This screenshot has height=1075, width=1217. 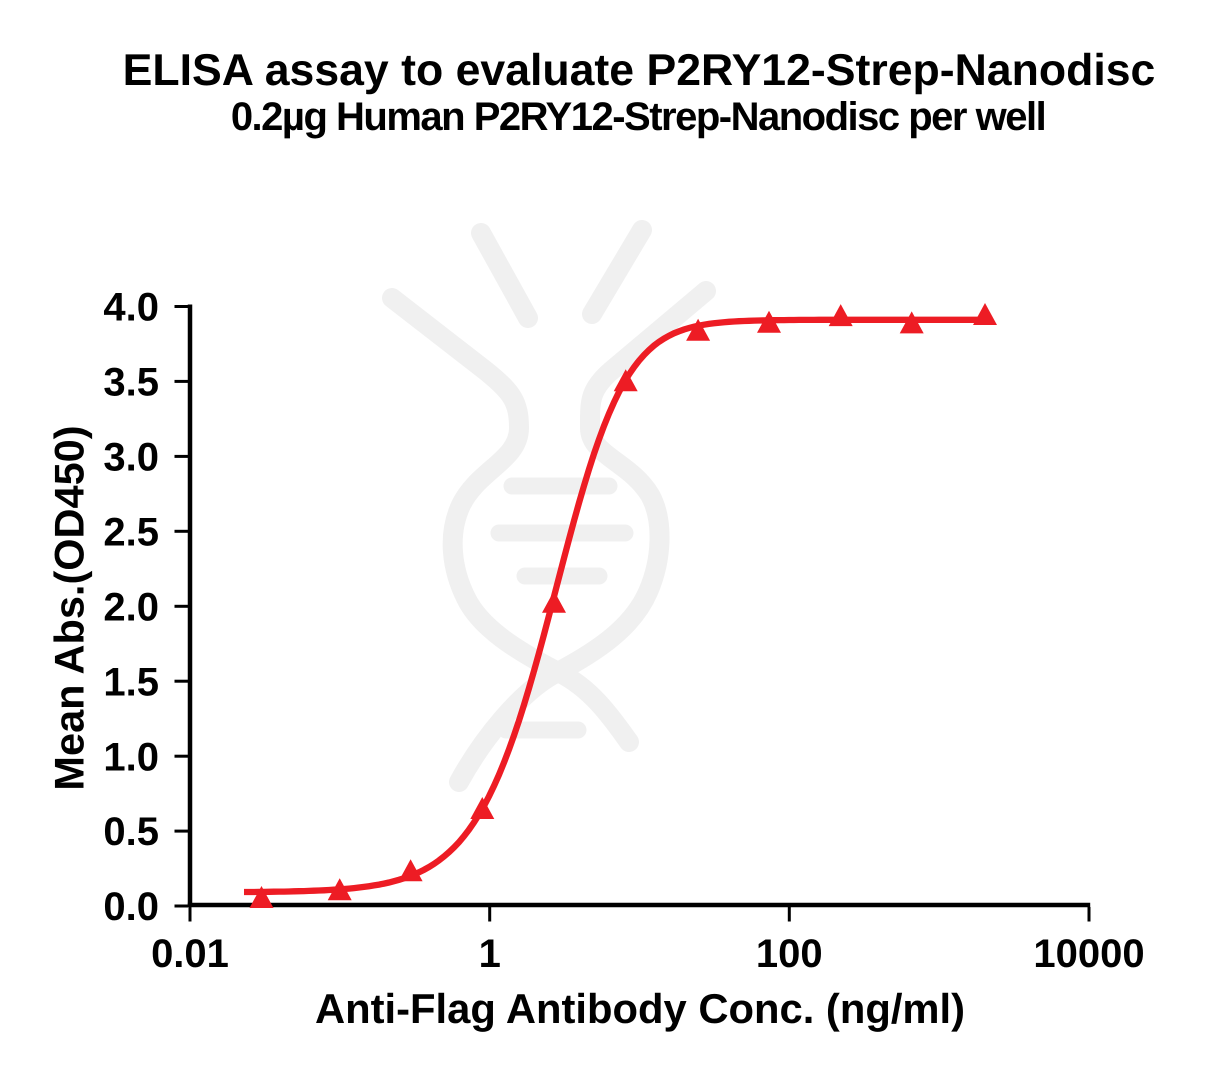 I want to click on svg-text: 0.01, so click(x=190, y=954).